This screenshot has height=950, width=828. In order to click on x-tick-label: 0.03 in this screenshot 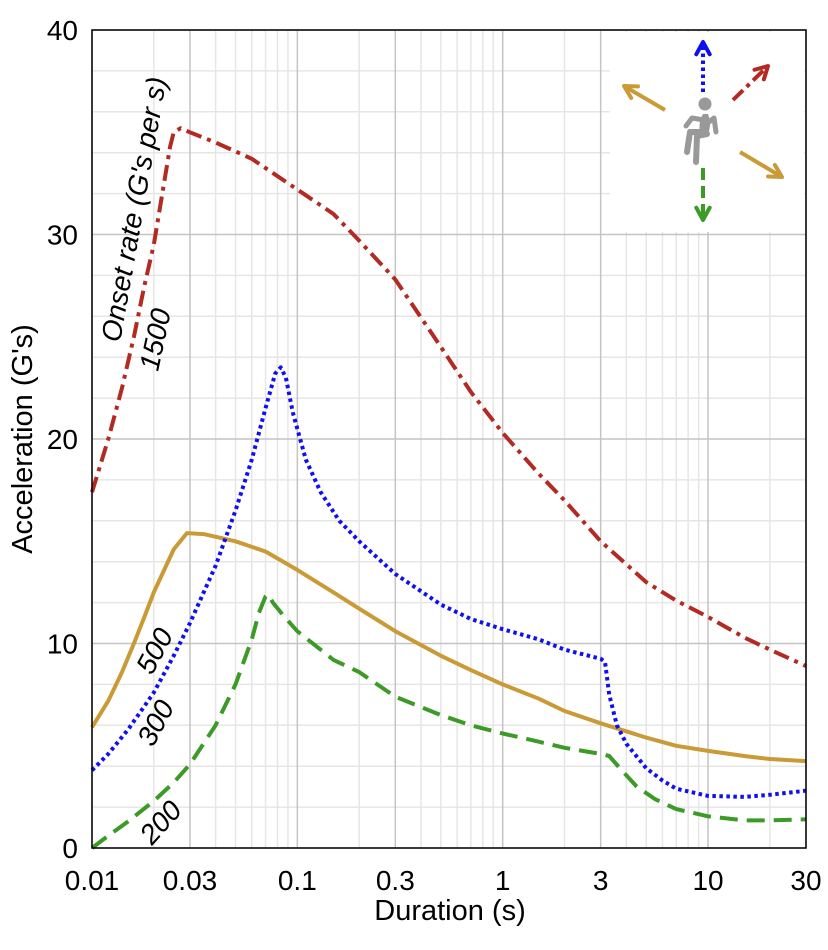, I will do `click(190, 880)`.